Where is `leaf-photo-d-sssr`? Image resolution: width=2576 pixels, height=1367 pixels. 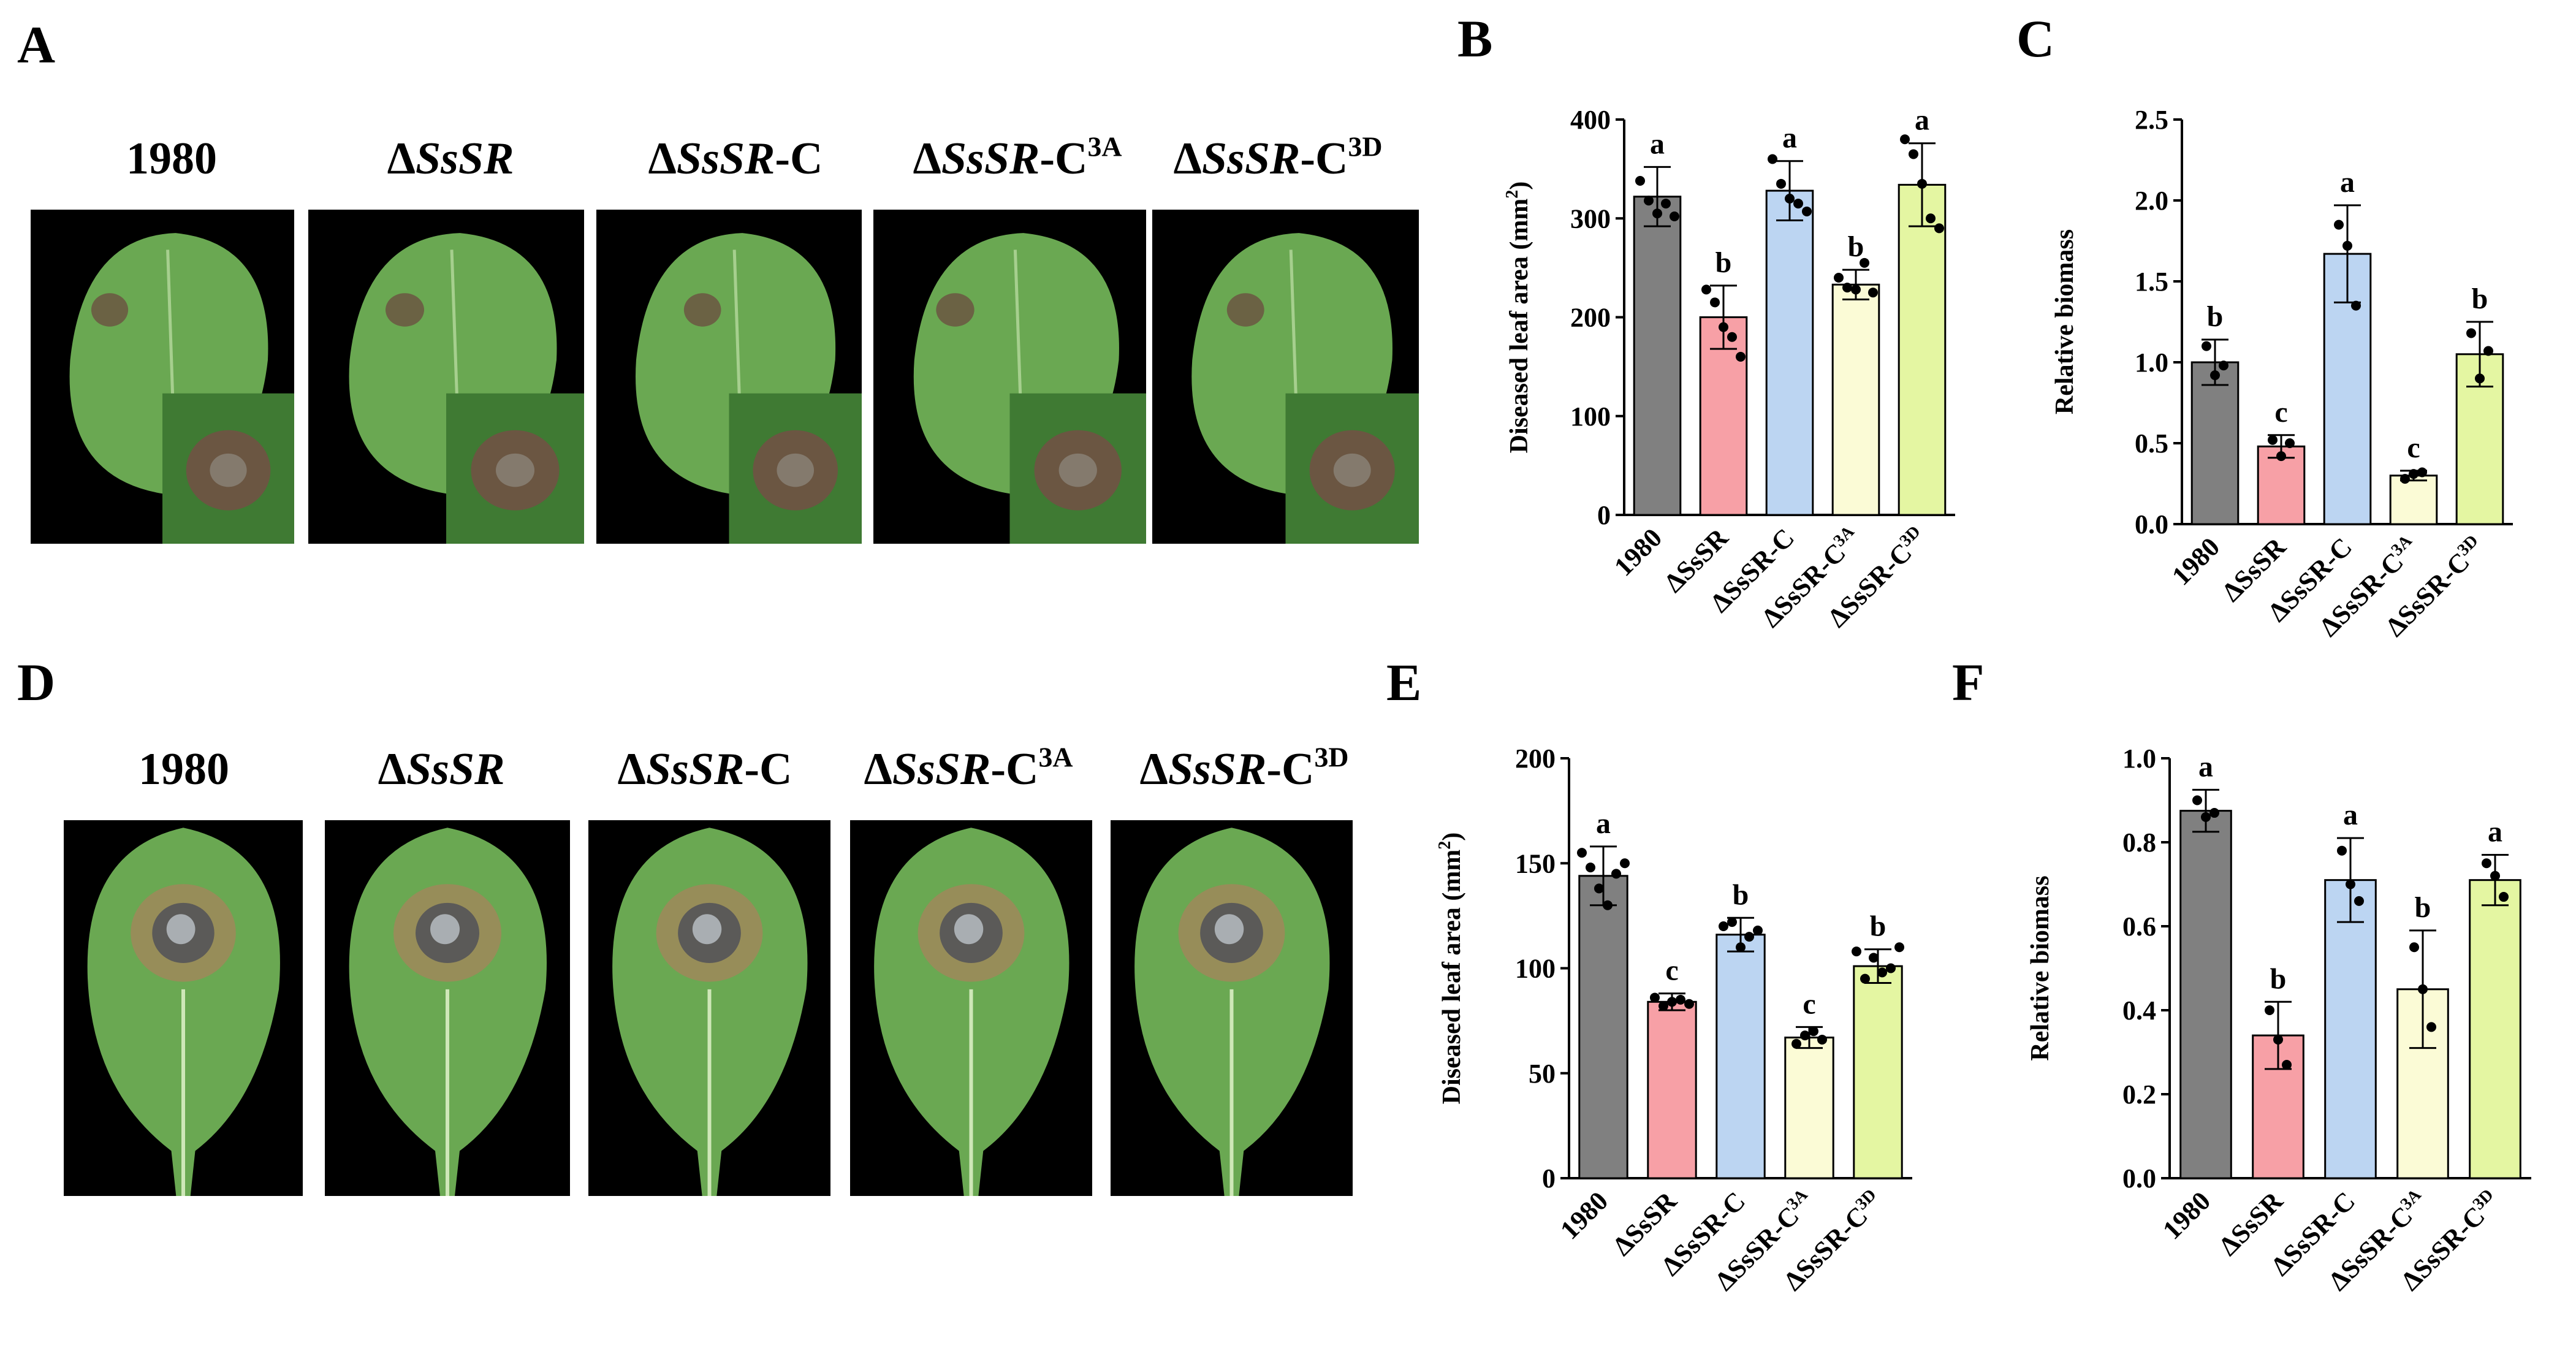
leaf-photo-d-sssr is located at coordinates (447, 1008).